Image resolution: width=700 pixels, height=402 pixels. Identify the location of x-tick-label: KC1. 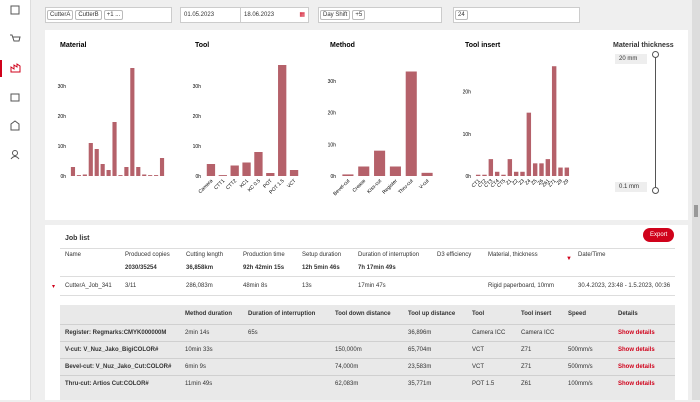
(244, 183).